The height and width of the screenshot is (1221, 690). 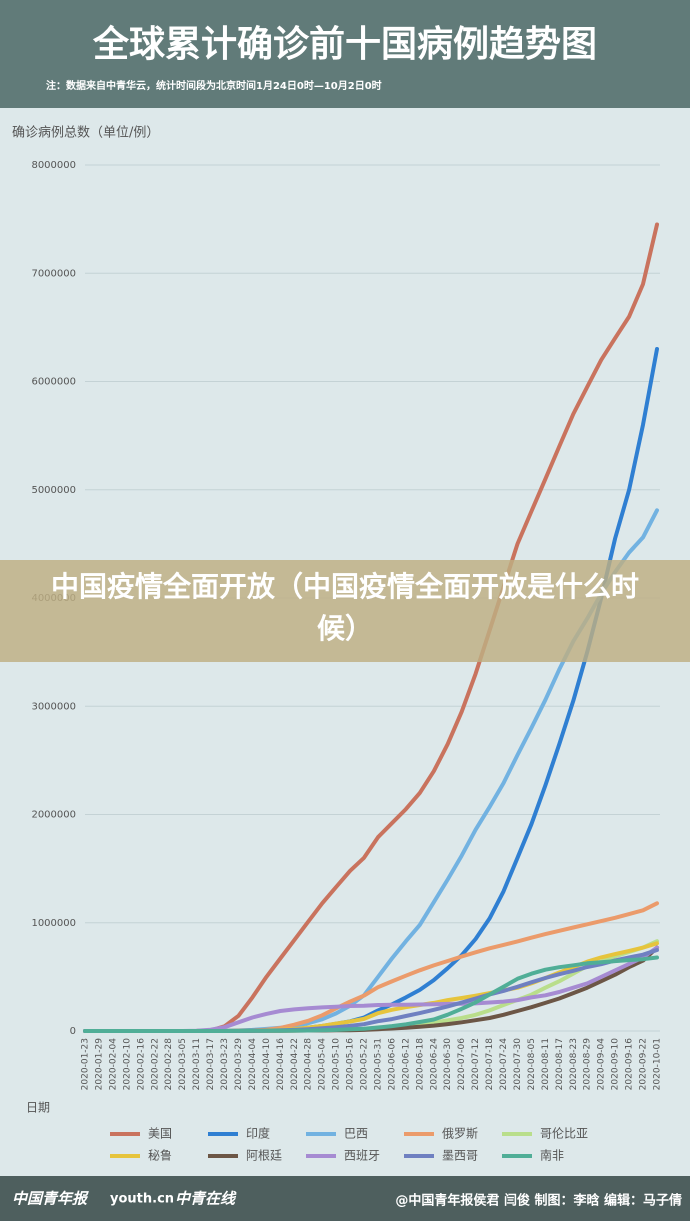 I want to click on legend-label: 印度, so click(x=258, y=1133).